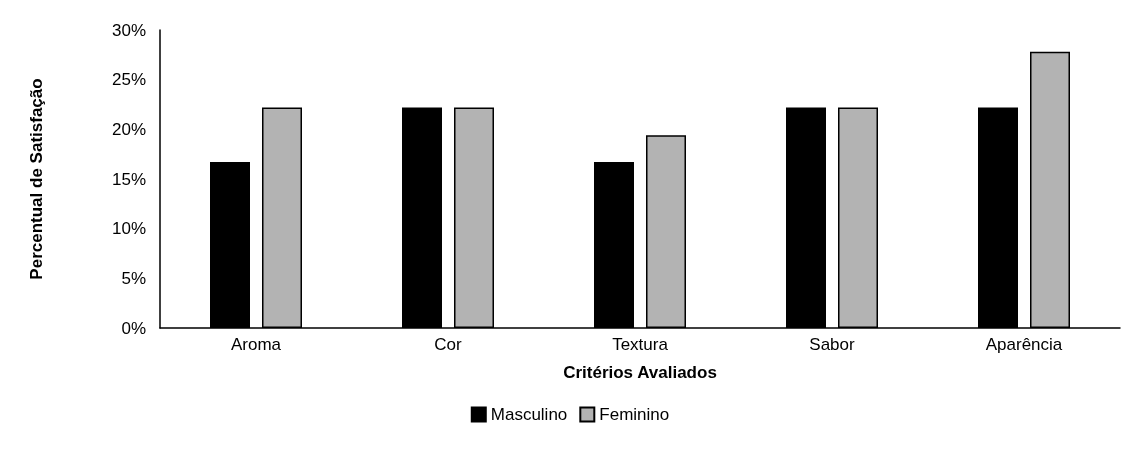 Image resolution: width=1140 pixels, height=450 pixels. What do you see at coordinates (133, 328) in the screenshot?
I see `y-tick-label: 0%` at bounding box center [133, 328].